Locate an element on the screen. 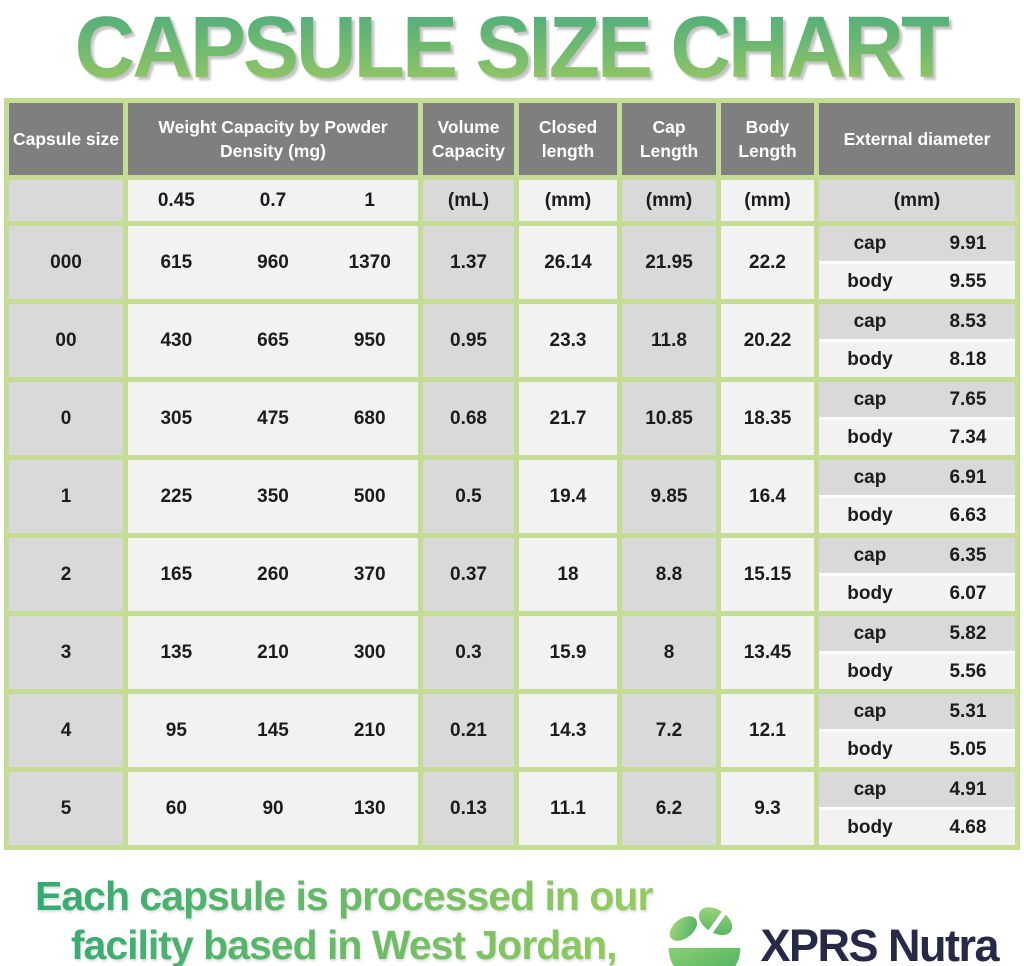 Image resolution: width=1024 pixels, height=966 pixels. weight-density-045: 305 is located at coordinates (176, 418).